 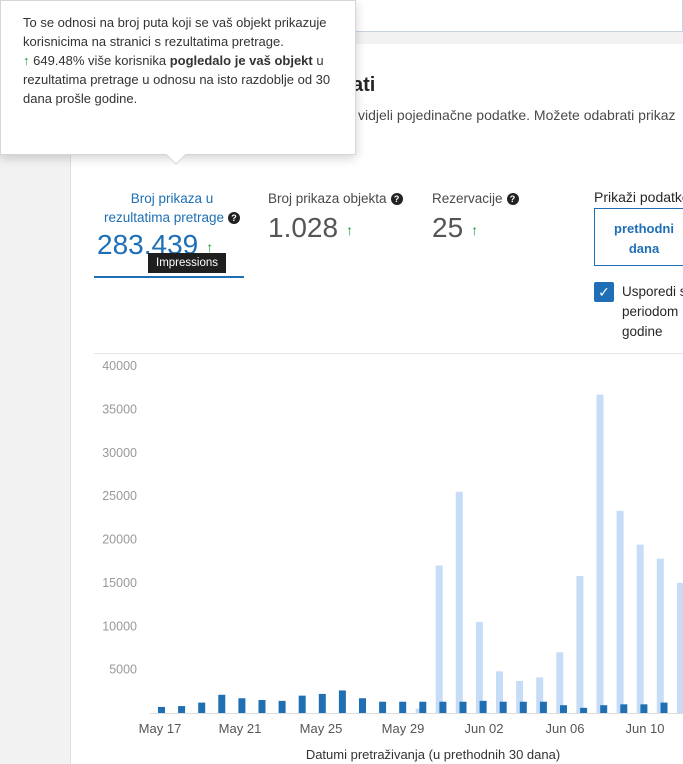 I want to click on metric-reservations: Rezervacije? 25 ↑, so click(x=475, y=216).